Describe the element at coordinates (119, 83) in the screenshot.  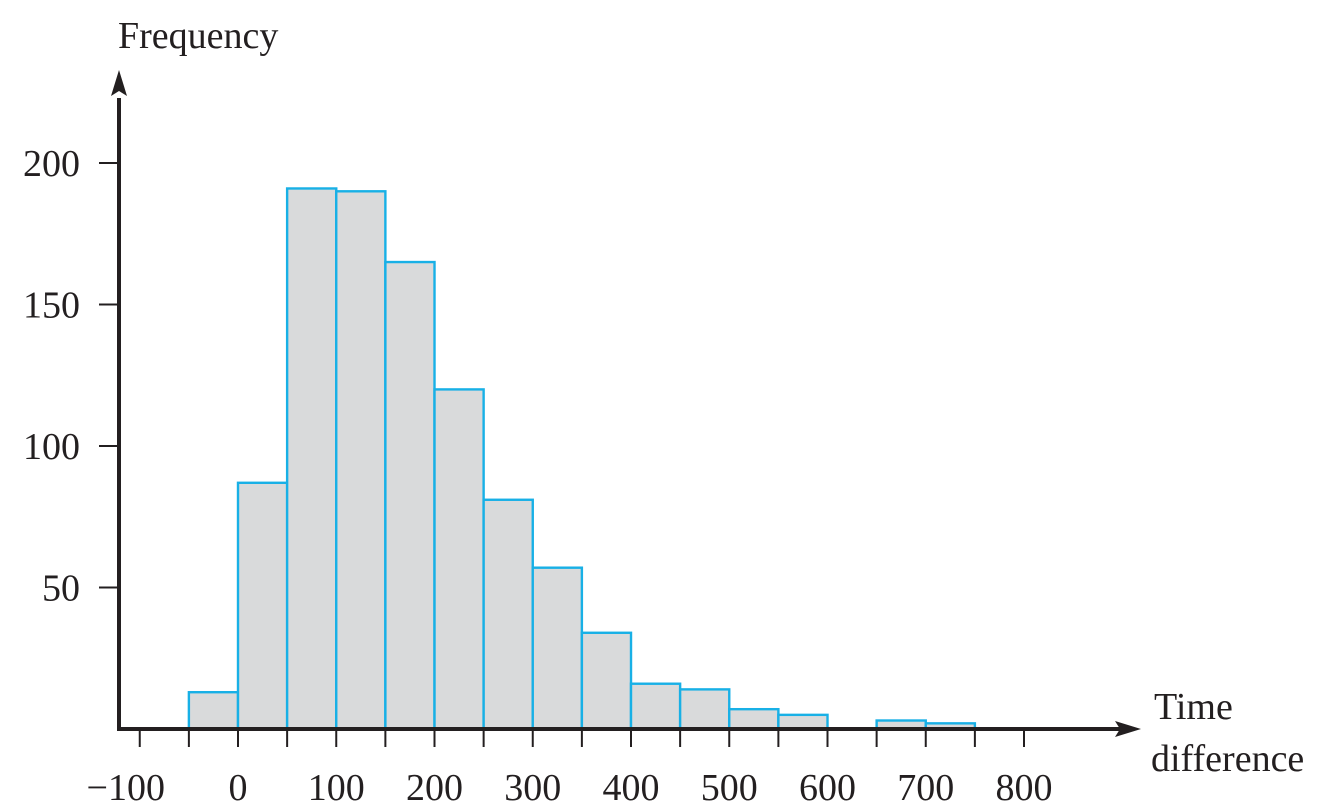
I see `y-axis-arrow-icon` at that location.